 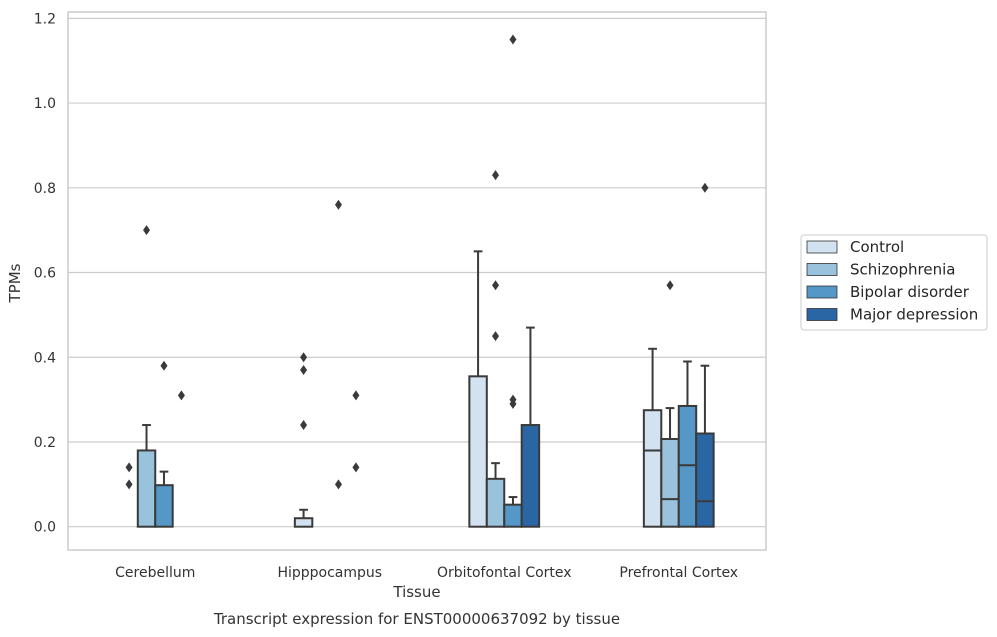 What do you see at coordinates (678, 573) in the screenshot?
I see `x-tick-label: Prefrontal Cortex` at bounding box center [678, 573].